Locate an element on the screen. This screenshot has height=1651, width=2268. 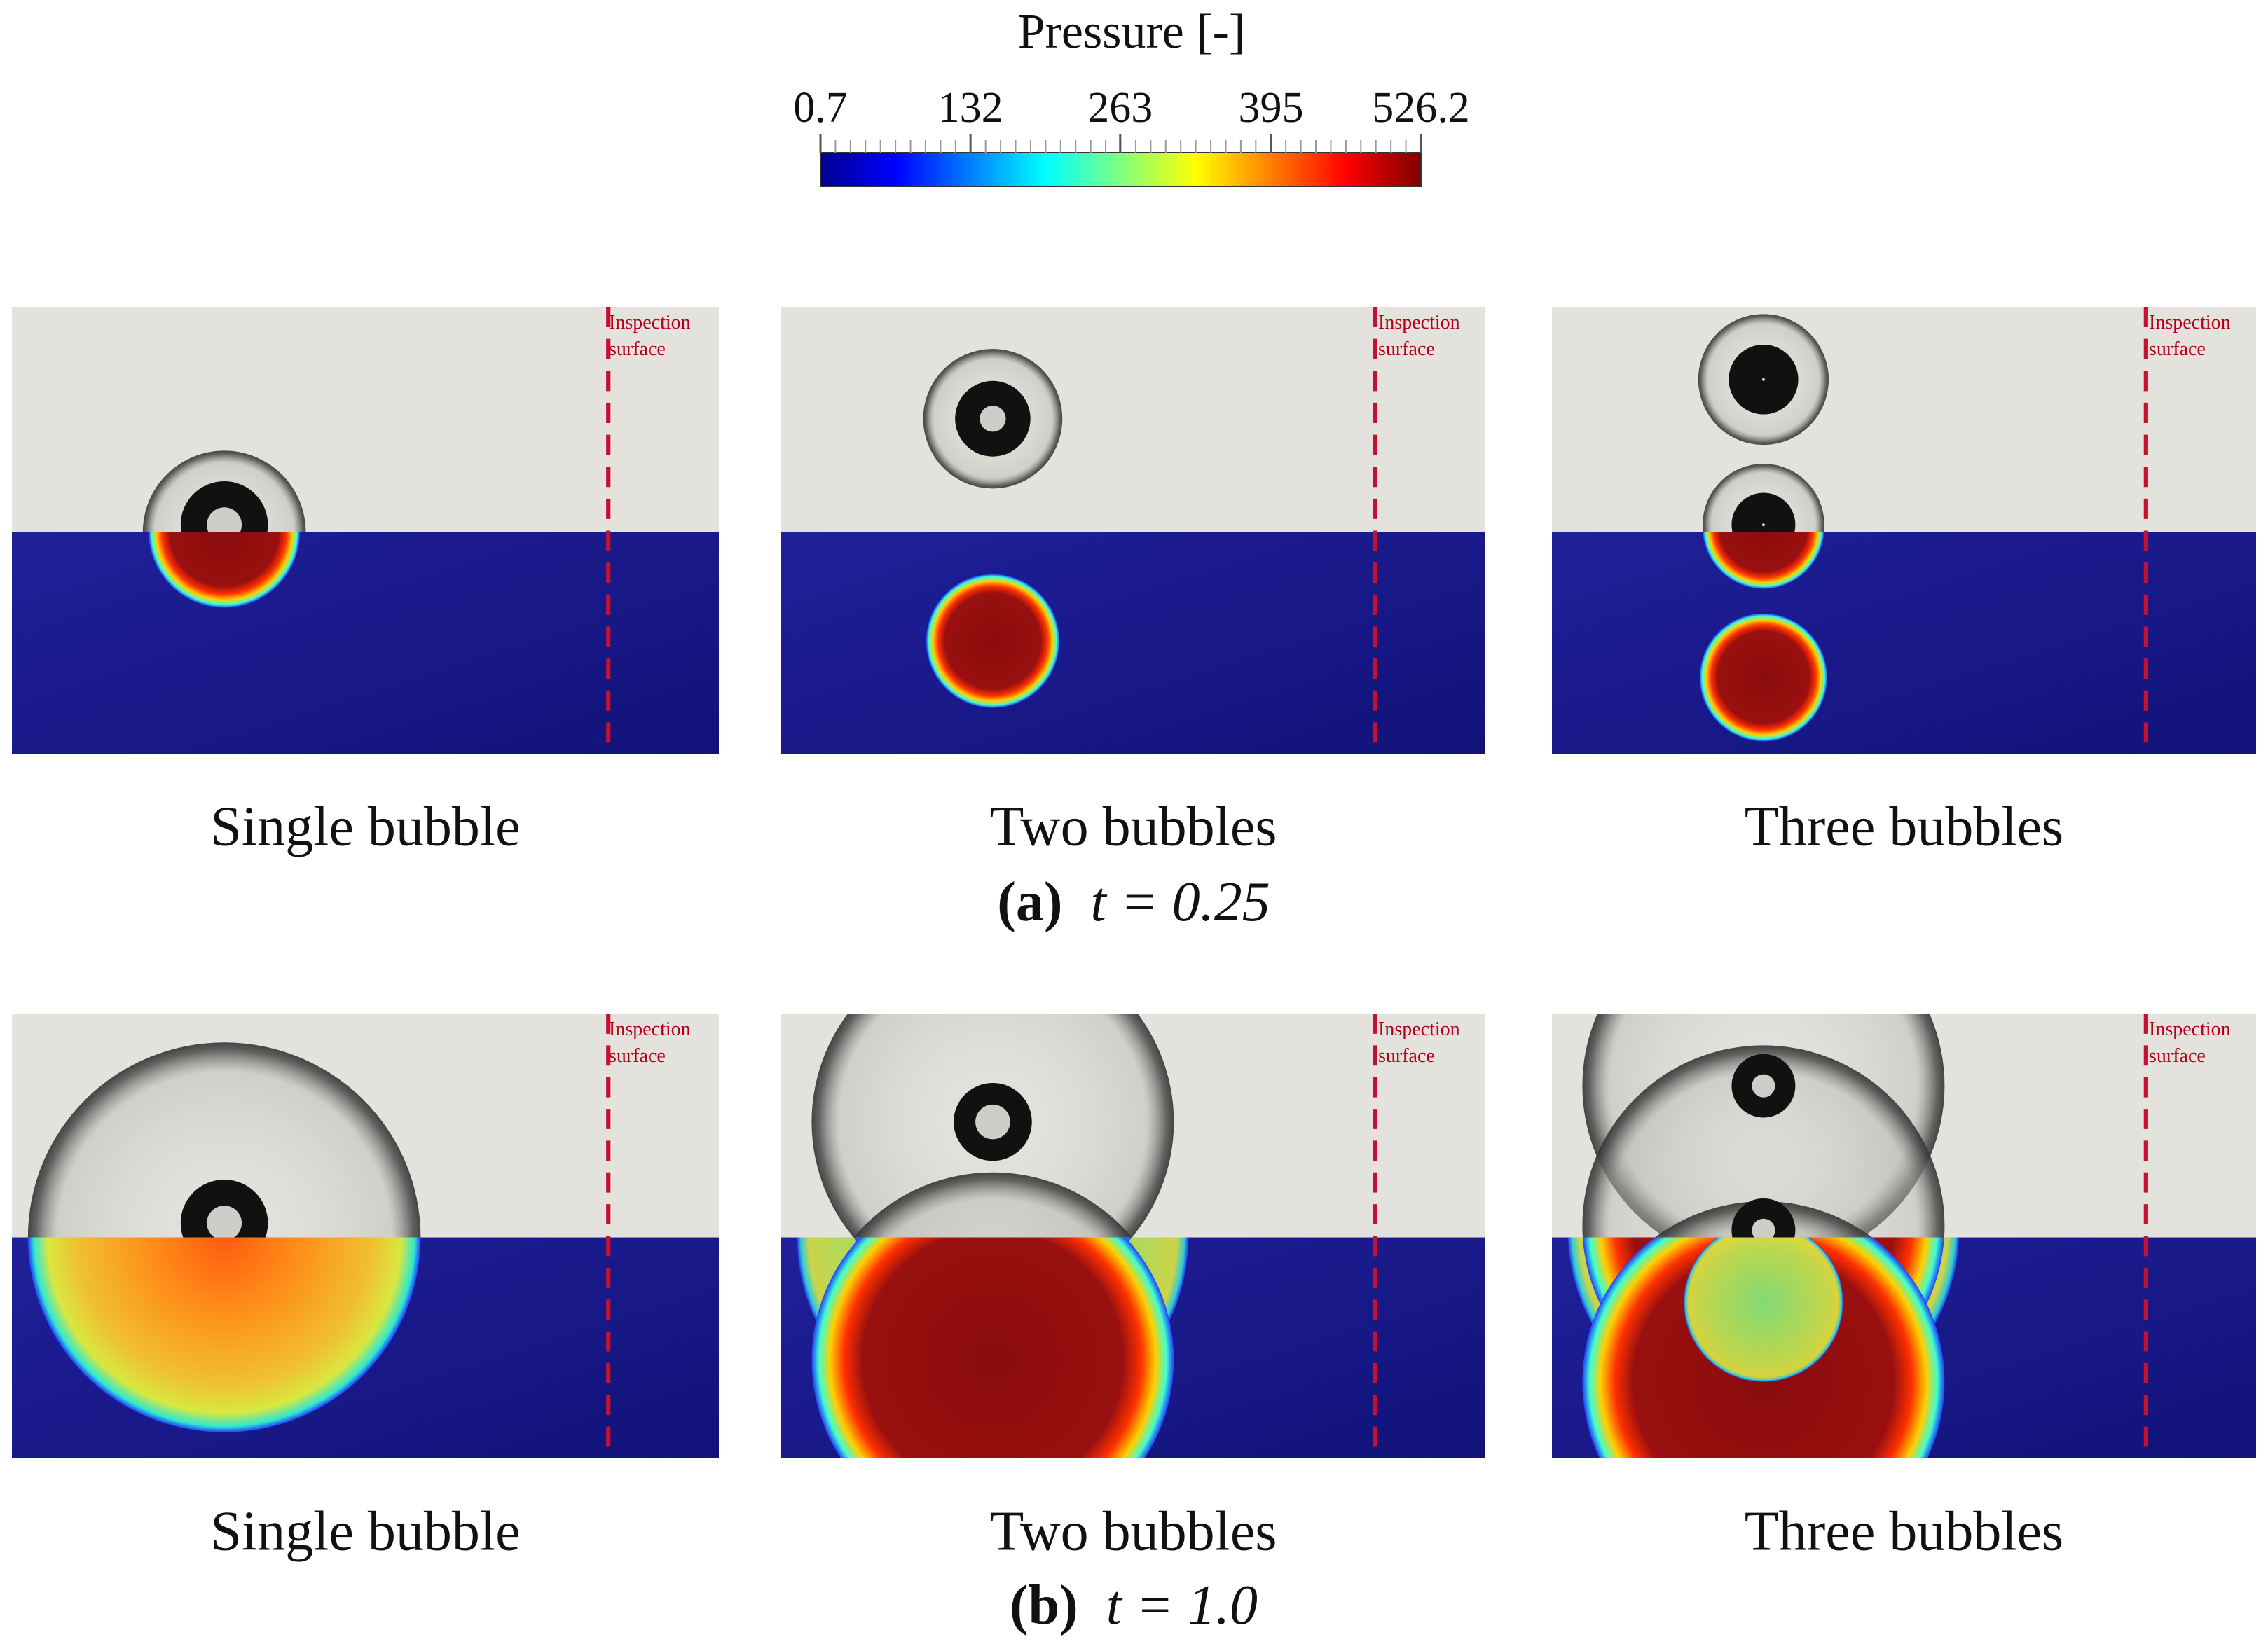
colorbar-tick-label: 395 is located at coordinates (1271, 108).